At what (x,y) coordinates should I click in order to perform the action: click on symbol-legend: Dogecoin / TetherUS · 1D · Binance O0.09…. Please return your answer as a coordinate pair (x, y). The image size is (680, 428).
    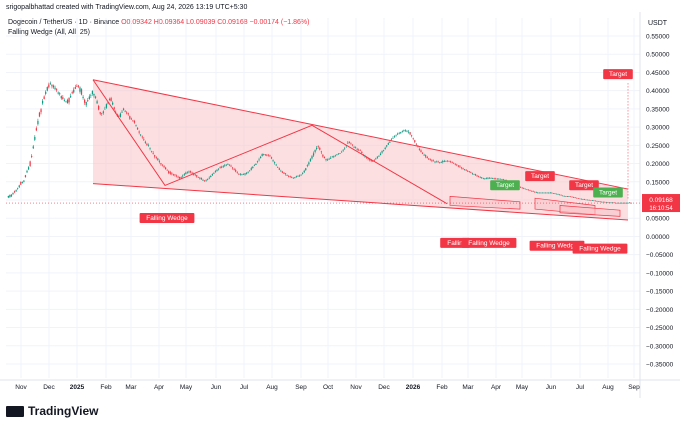
    Looking at the image, I should click on (158, 22).